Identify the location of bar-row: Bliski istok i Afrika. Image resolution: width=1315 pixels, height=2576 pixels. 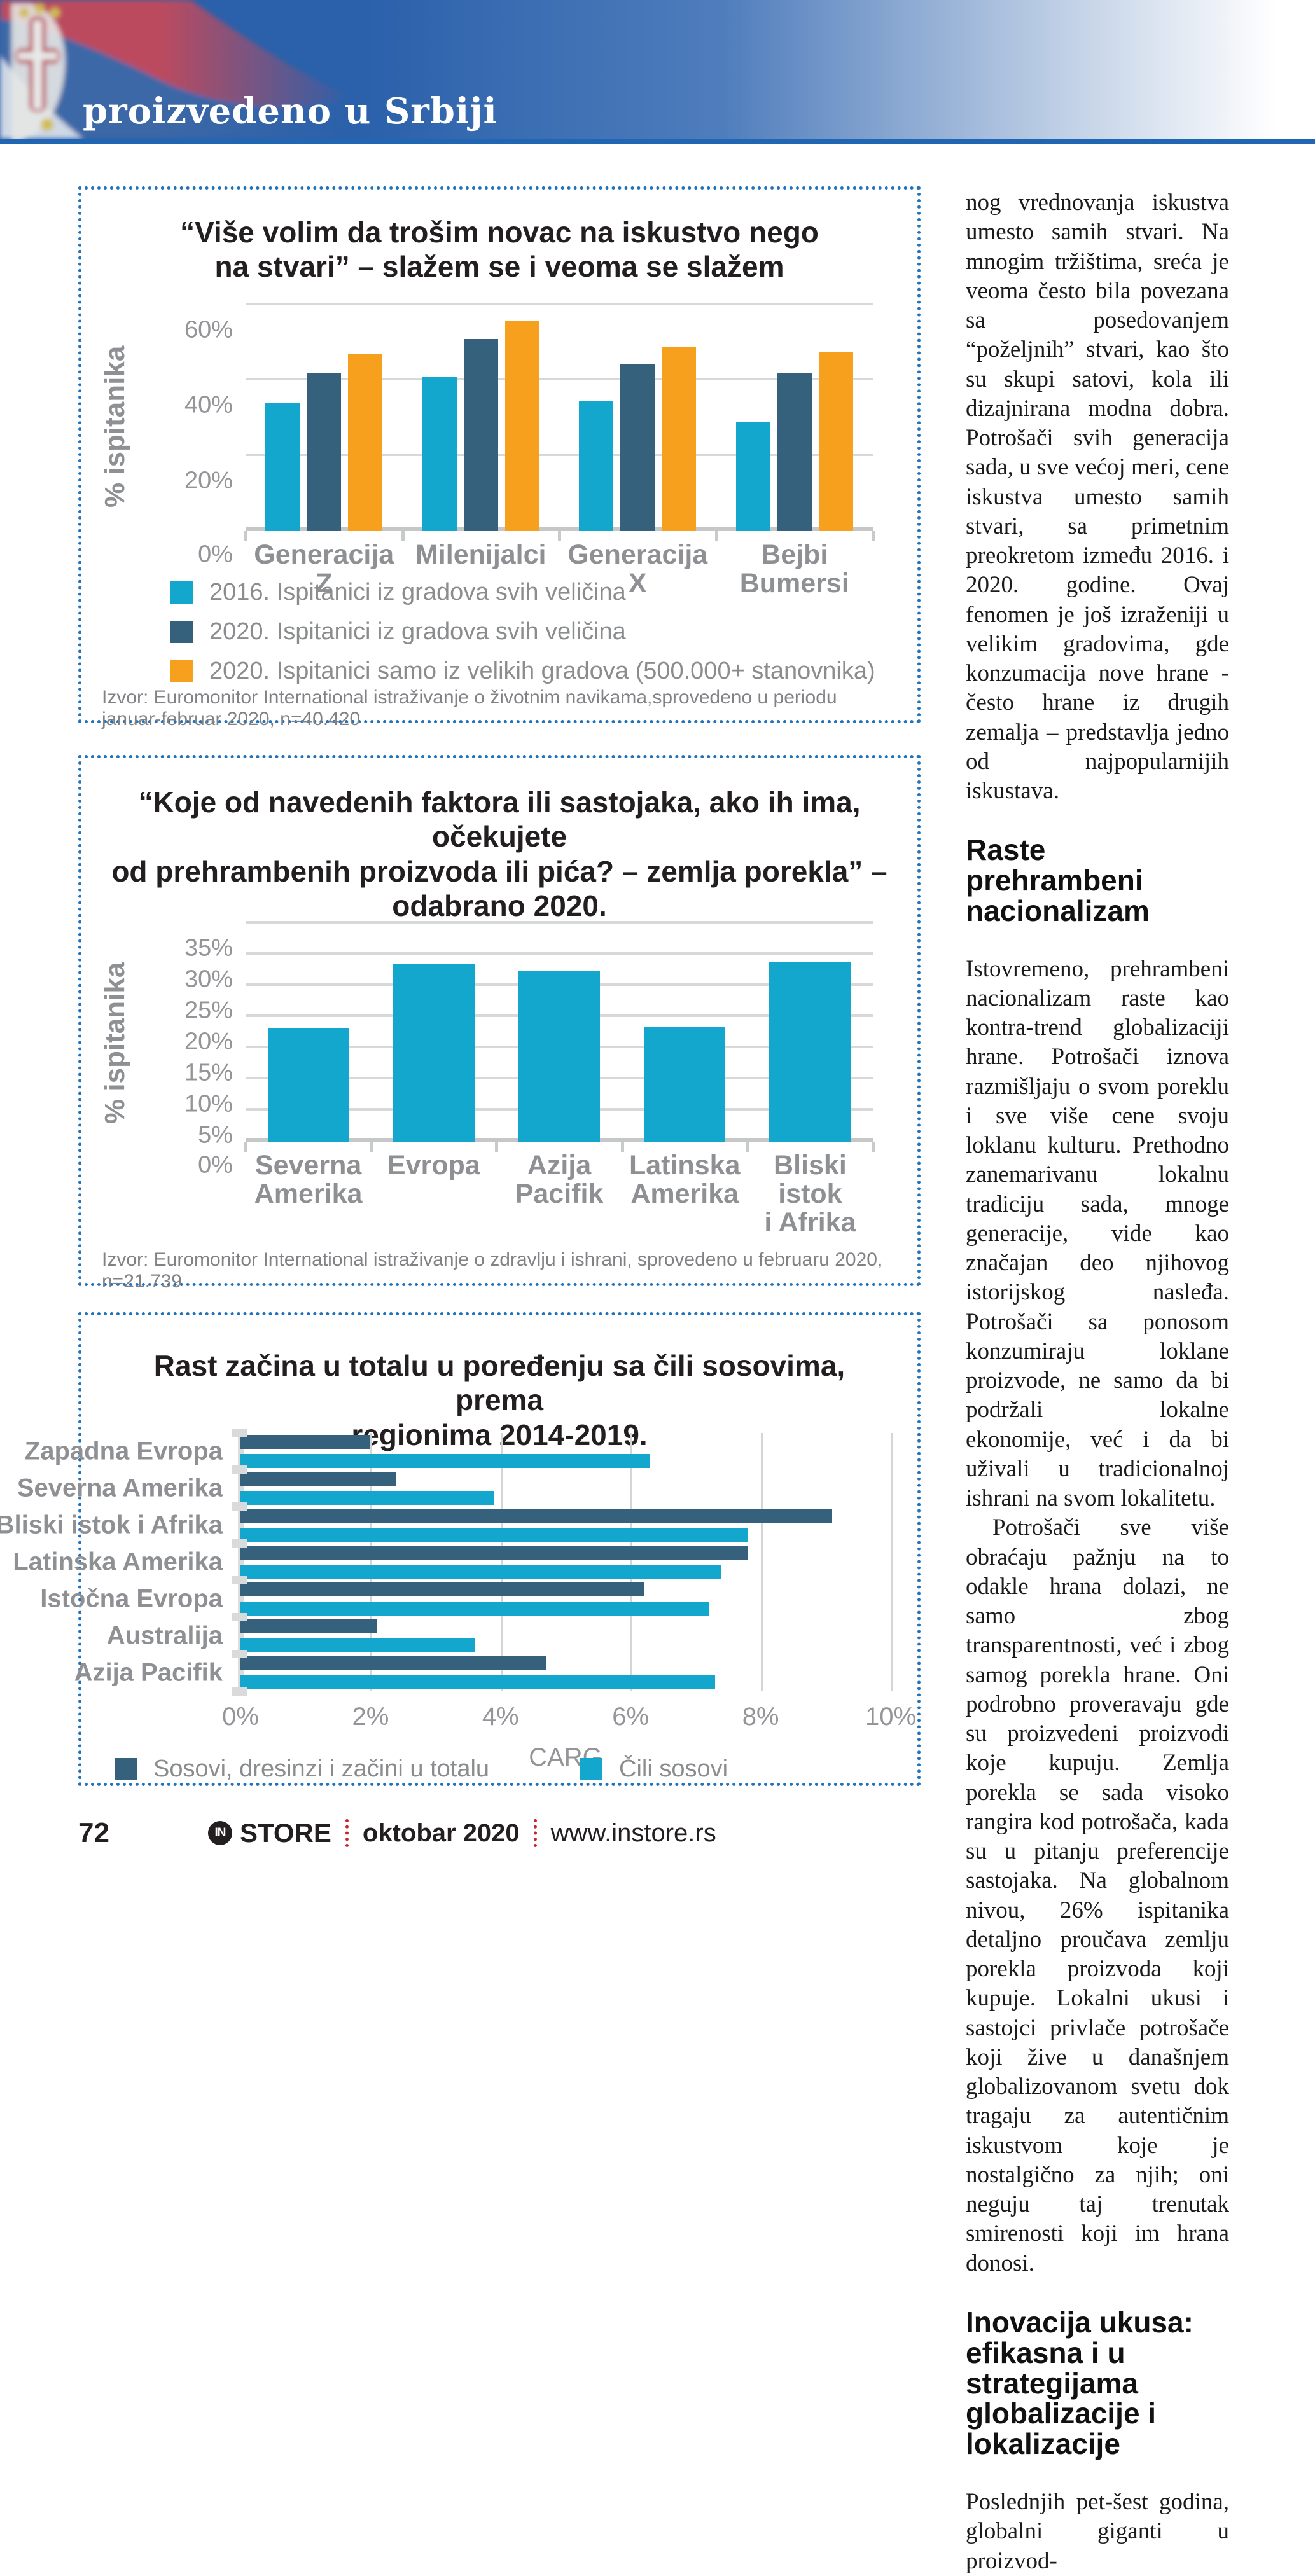
(446, 1523).